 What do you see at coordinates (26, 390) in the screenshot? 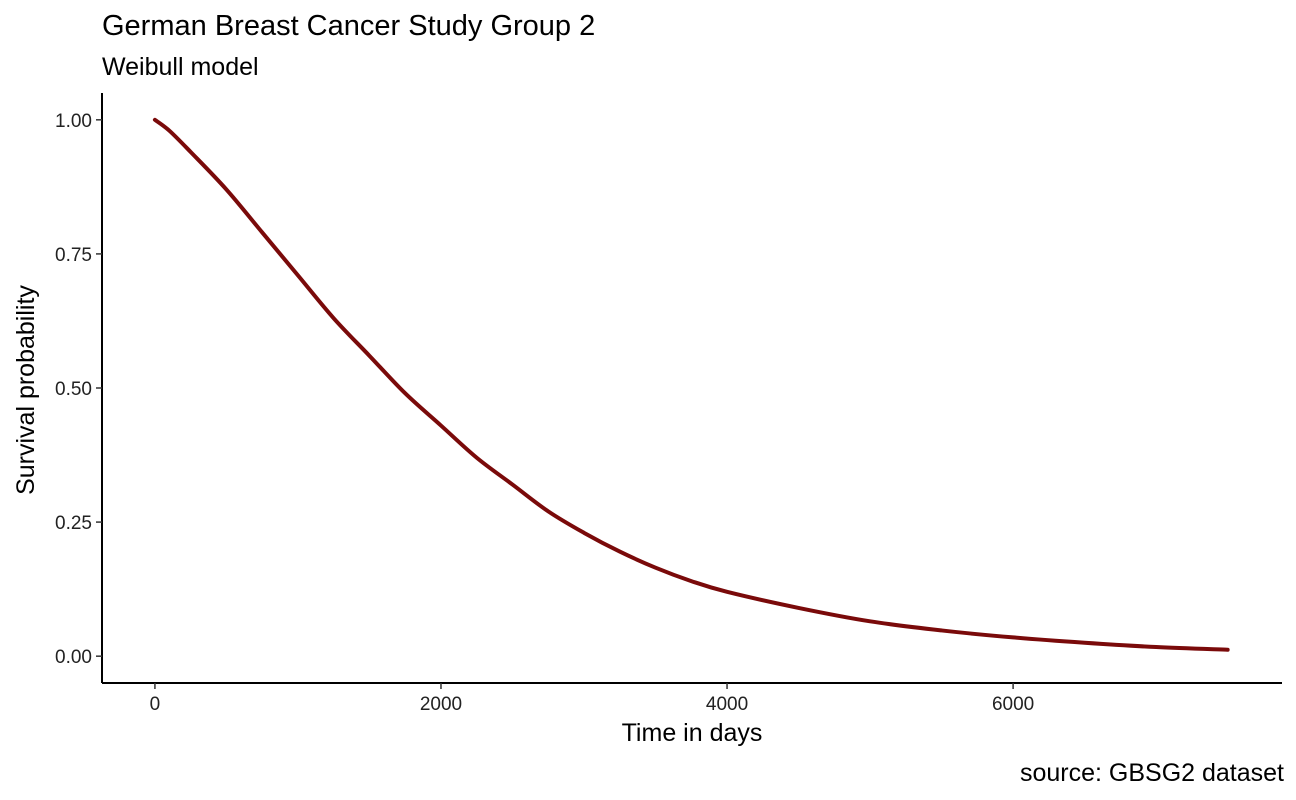
I see `y-axis-label: Survival probability` at bounding box center [26, 390].